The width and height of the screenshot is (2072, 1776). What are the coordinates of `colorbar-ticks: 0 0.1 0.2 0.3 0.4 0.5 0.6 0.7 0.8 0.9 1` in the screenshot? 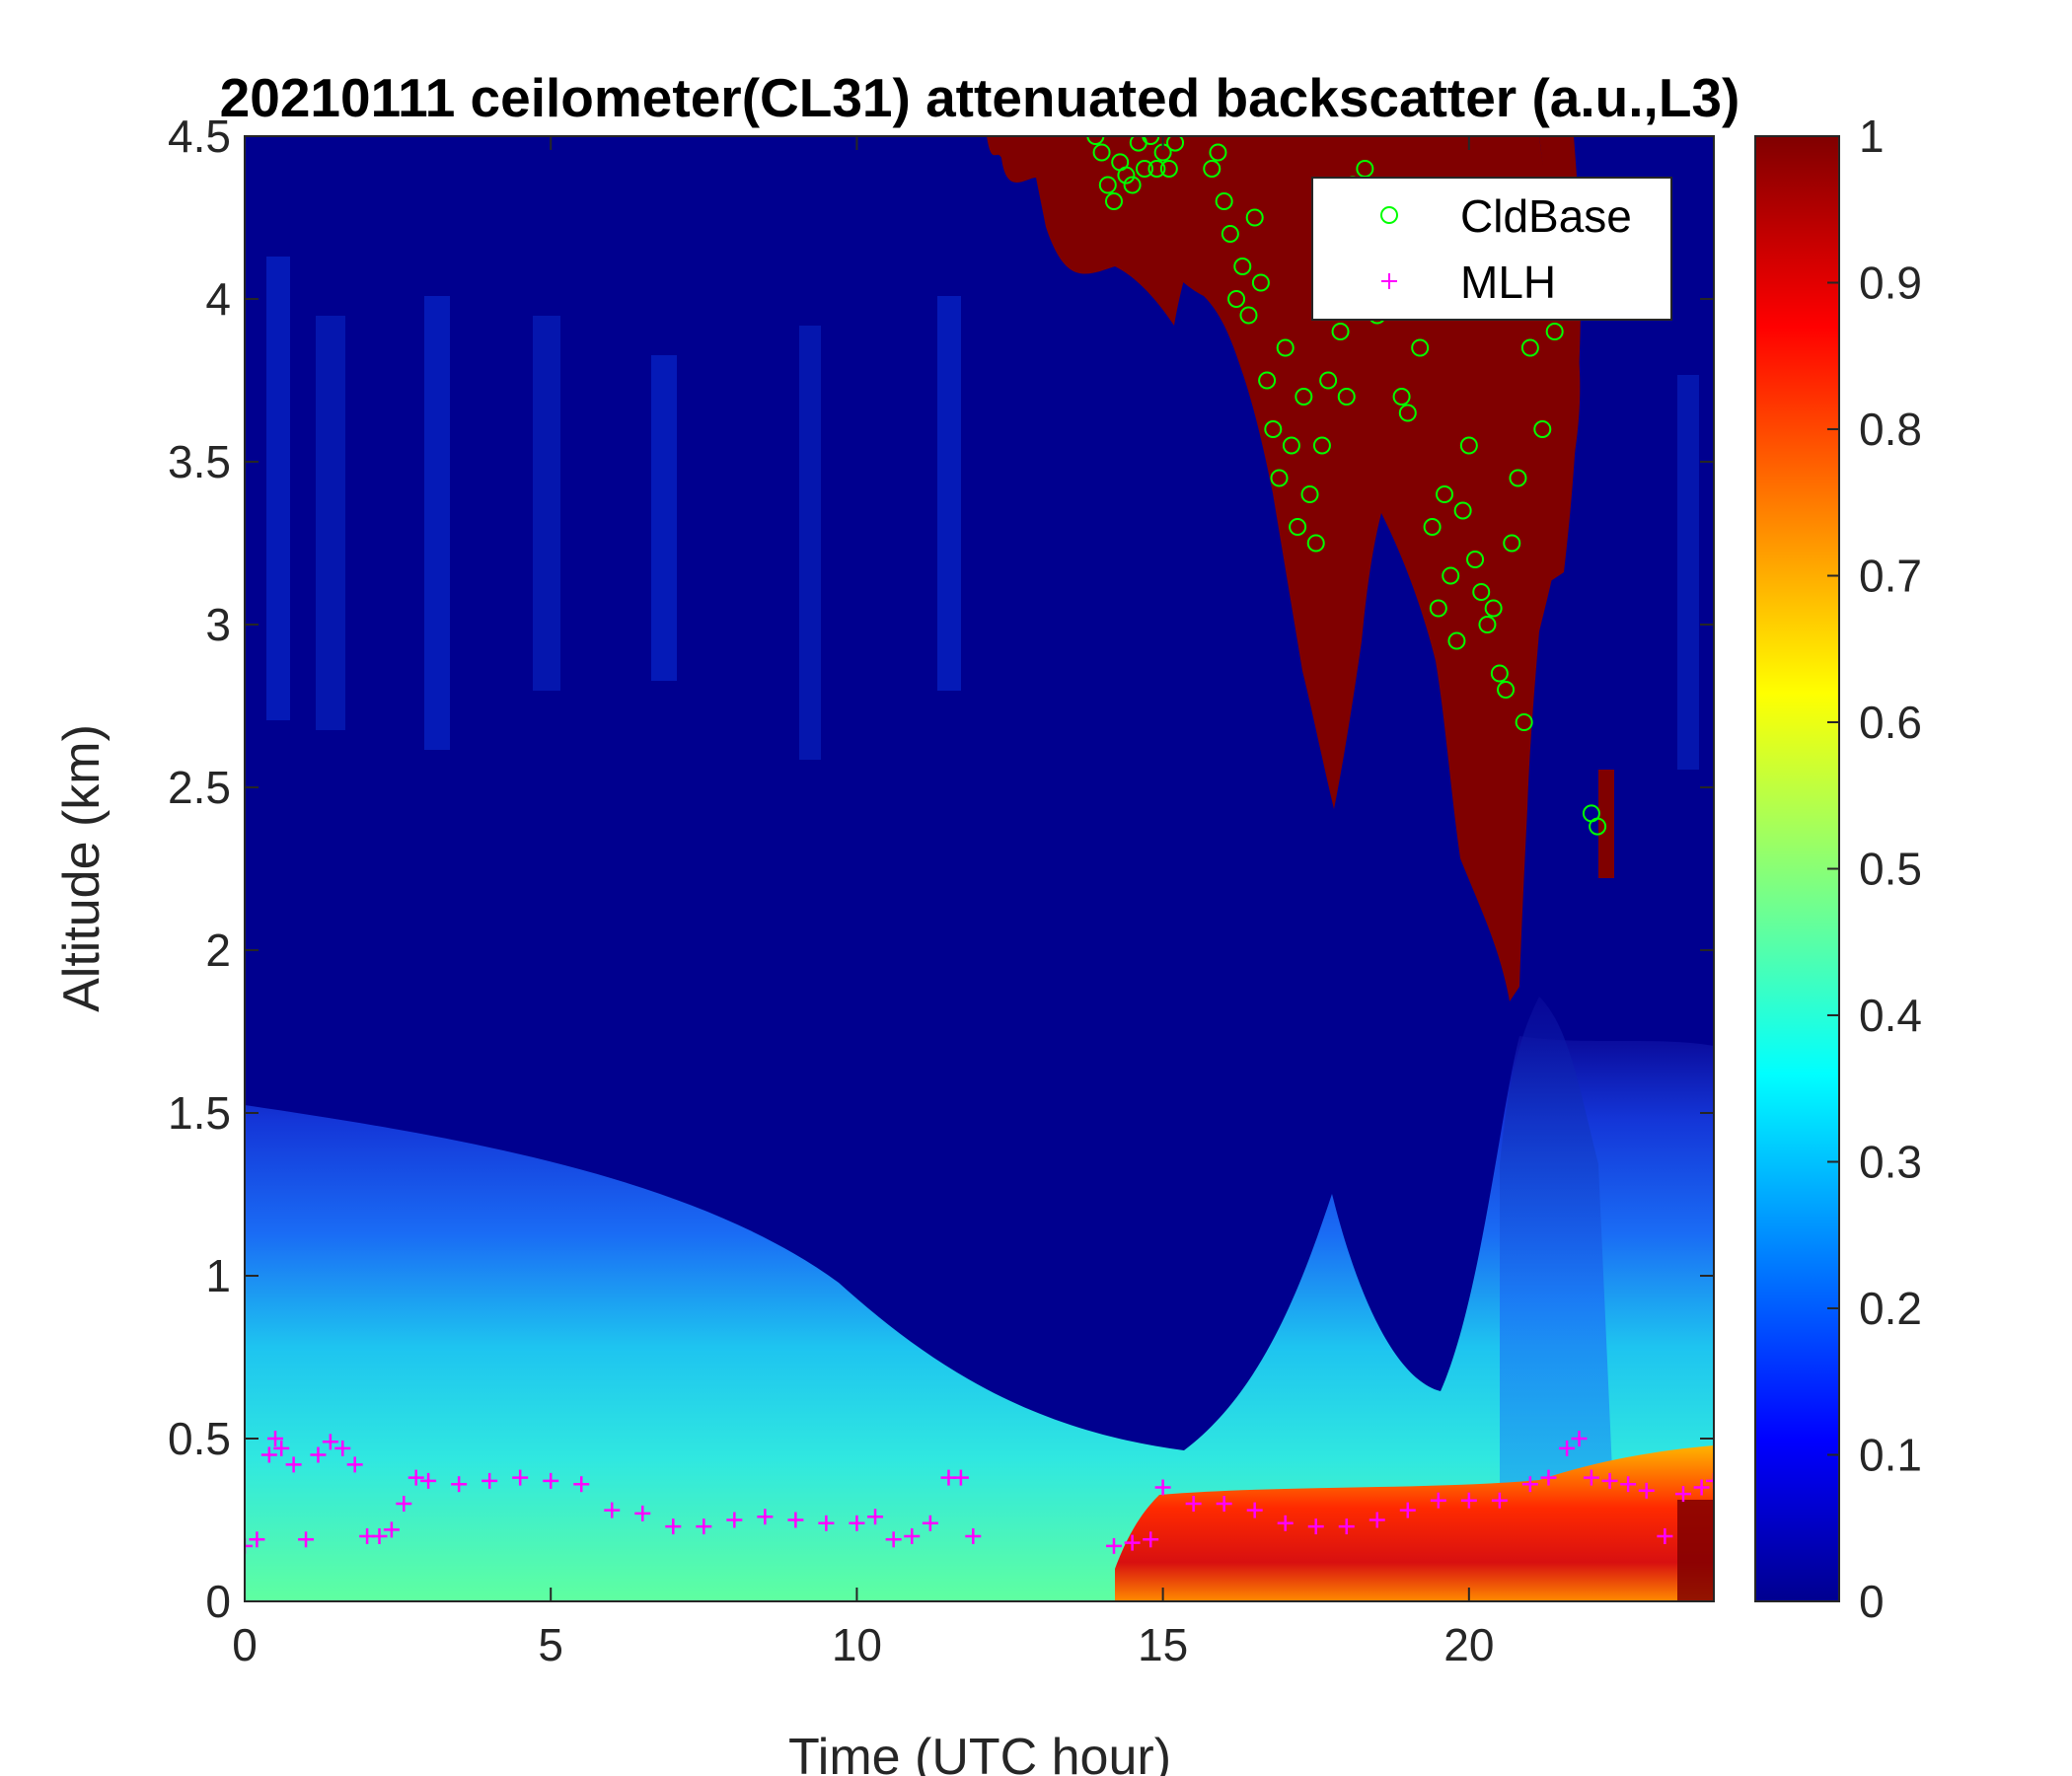 It's located at (1875, 869).